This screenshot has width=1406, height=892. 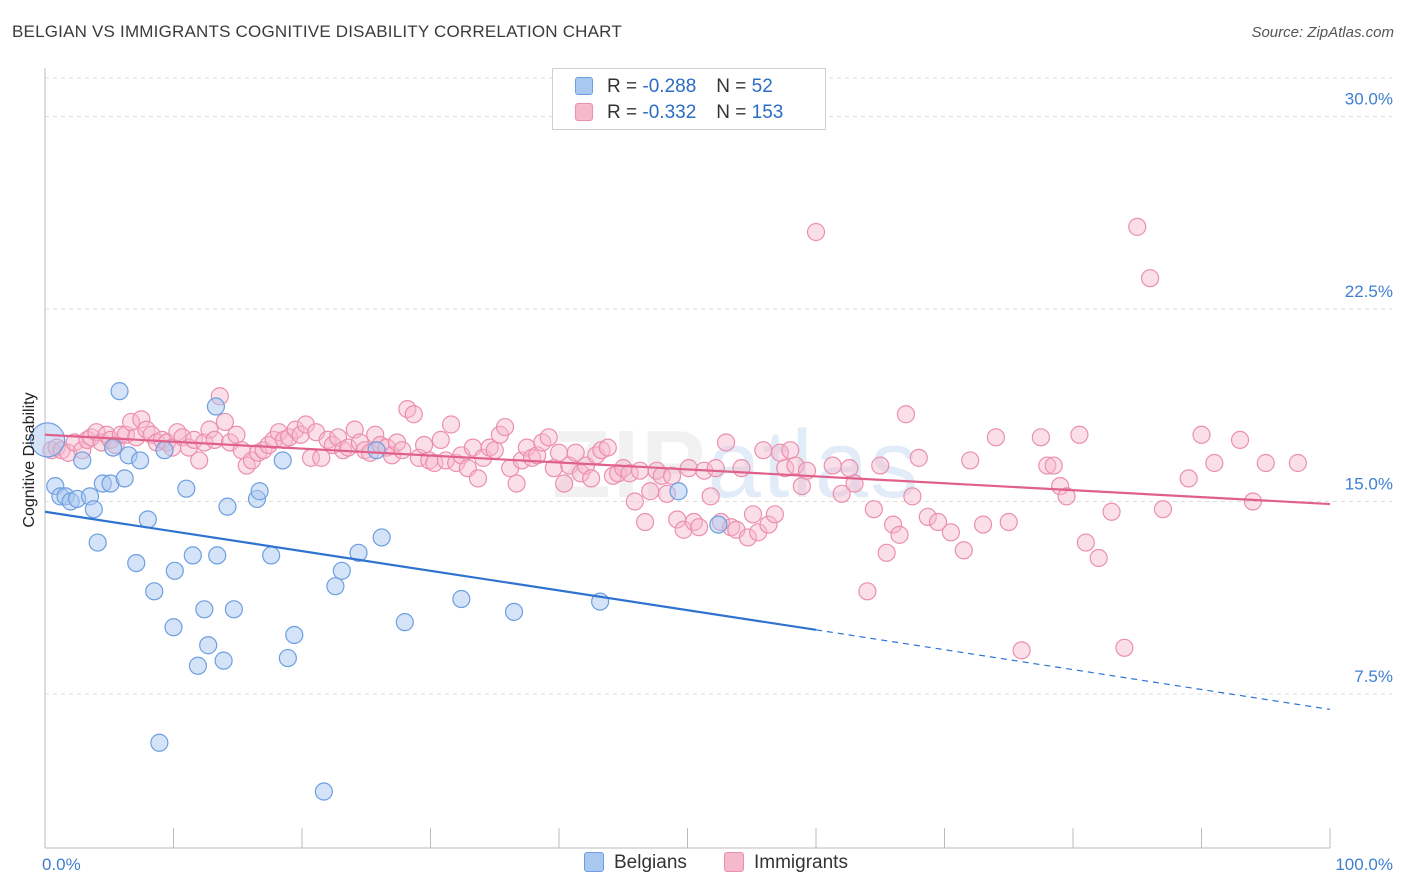 What do you see at coordinates (734, 862) in the screenshot?
I see `immigrants-legend-swatch` at bounding box center [734, 862].